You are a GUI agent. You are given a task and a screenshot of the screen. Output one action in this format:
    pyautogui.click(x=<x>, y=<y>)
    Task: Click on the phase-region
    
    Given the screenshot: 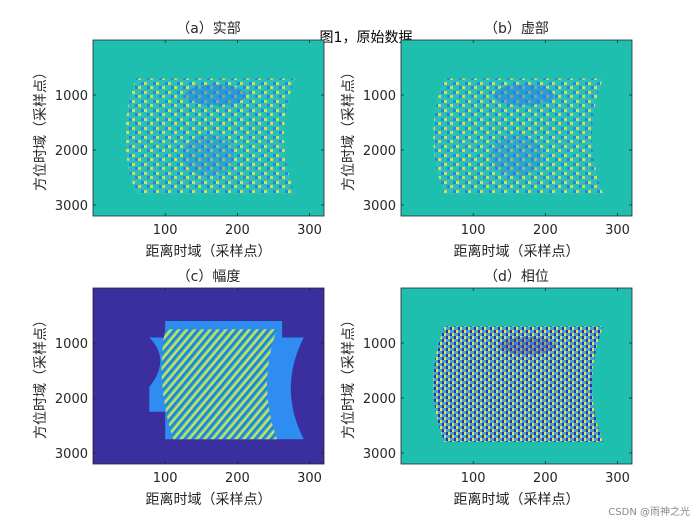 What is the action you would take?
    pyautogui.click(x=518, y=384)
    